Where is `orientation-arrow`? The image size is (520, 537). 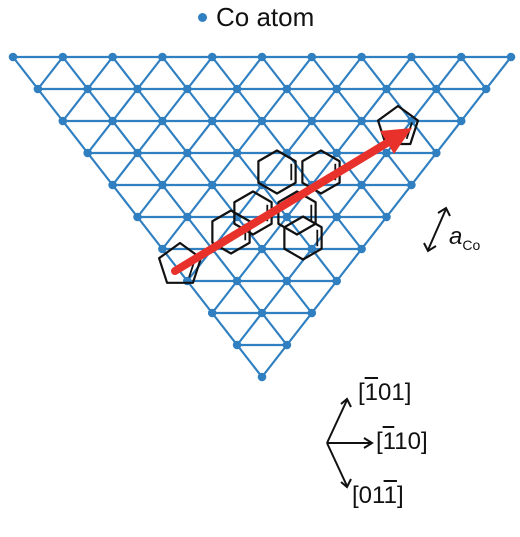 orientation-arrow is located at coordinates (291, 201).